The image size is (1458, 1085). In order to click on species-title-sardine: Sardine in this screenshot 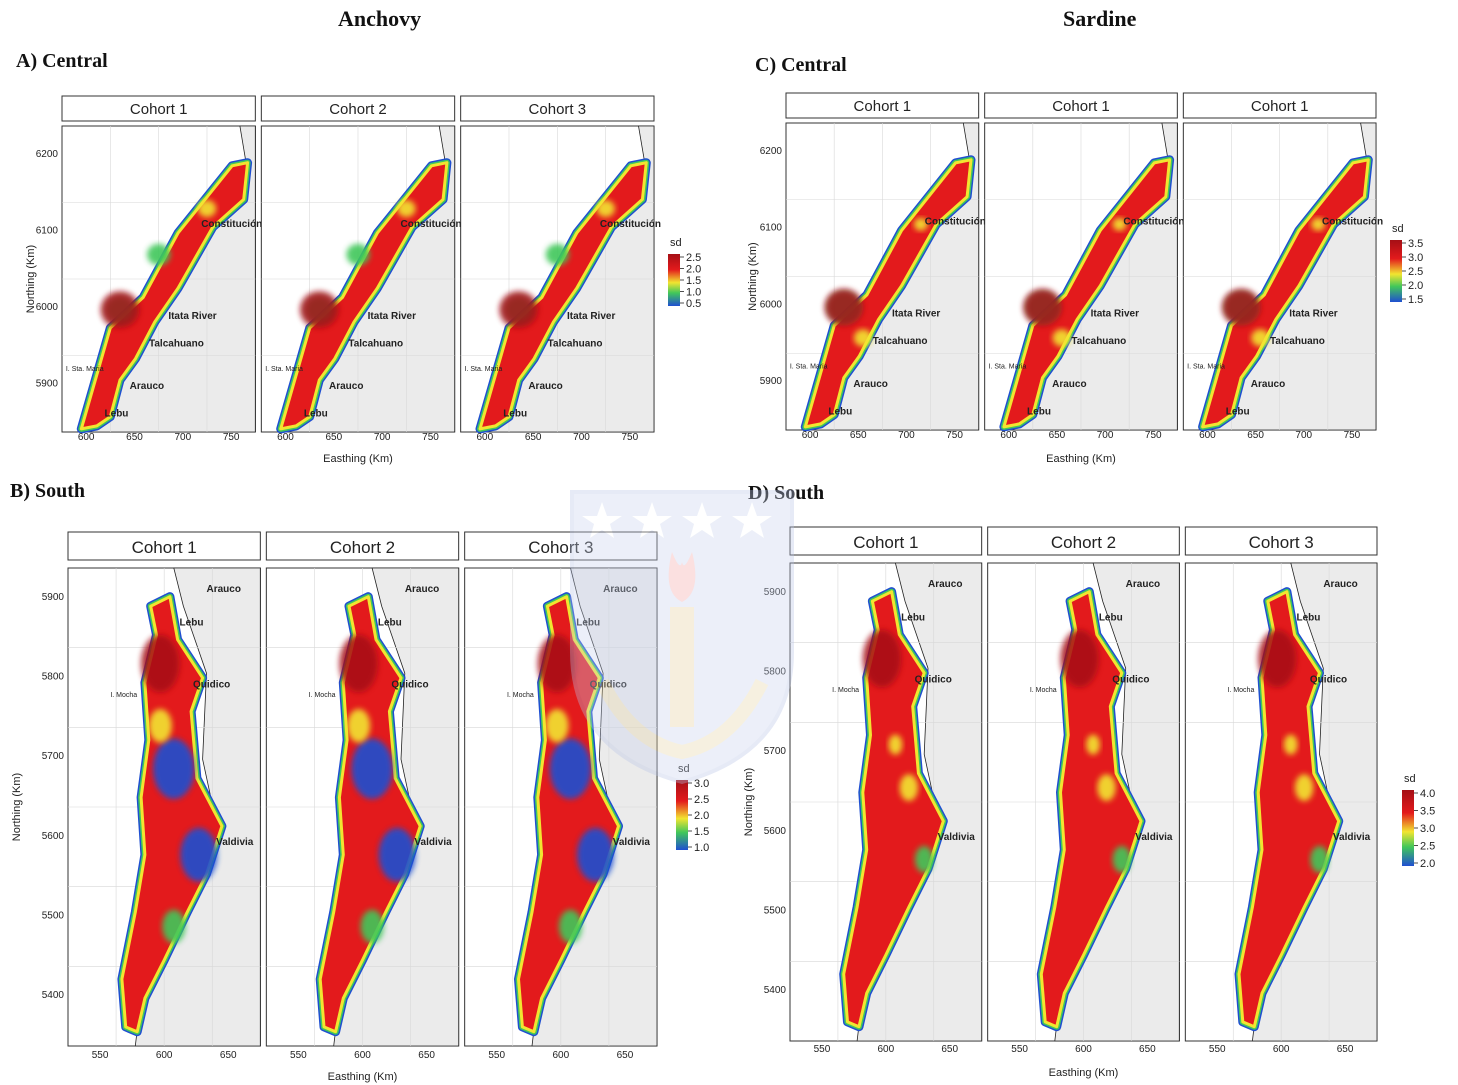, I will do `click(1100, 18)`.